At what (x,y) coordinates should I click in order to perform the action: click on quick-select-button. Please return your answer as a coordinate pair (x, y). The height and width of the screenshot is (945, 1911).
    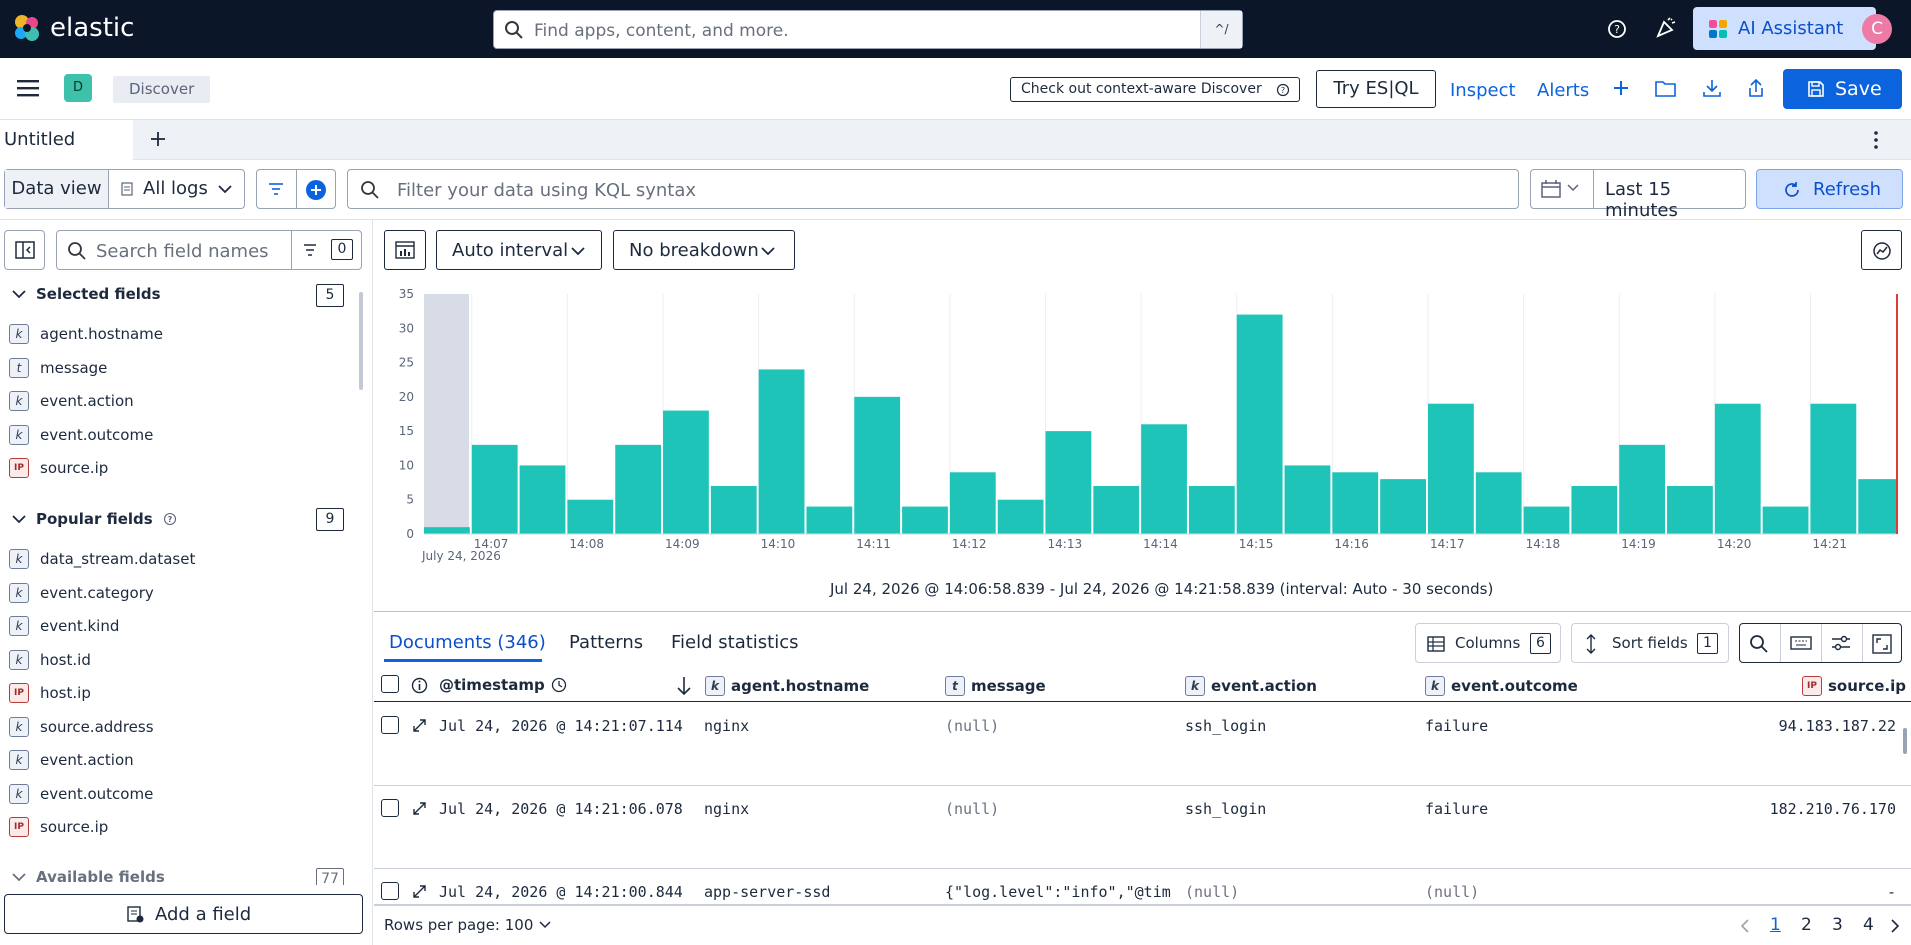
    Looking at the image, I should click on (1562, 189).